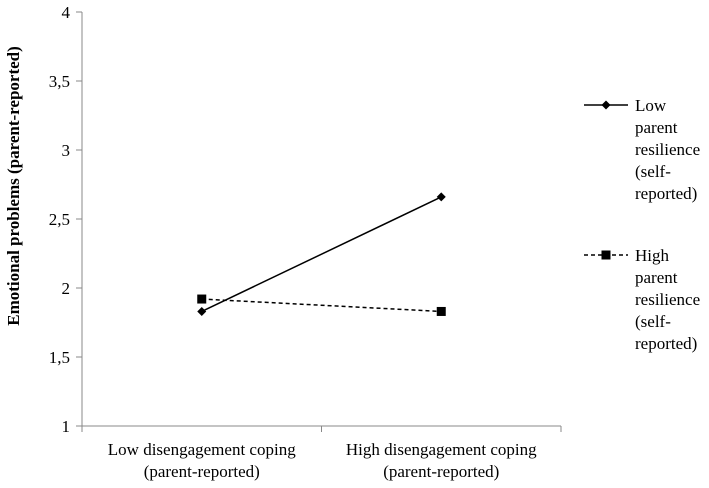 The width and height of the screenshot is (709, 488). What do you see at coordinates (606, 105) in the screenshot?
I see `legend-diamond-marker` at bounding box center [606, 105].